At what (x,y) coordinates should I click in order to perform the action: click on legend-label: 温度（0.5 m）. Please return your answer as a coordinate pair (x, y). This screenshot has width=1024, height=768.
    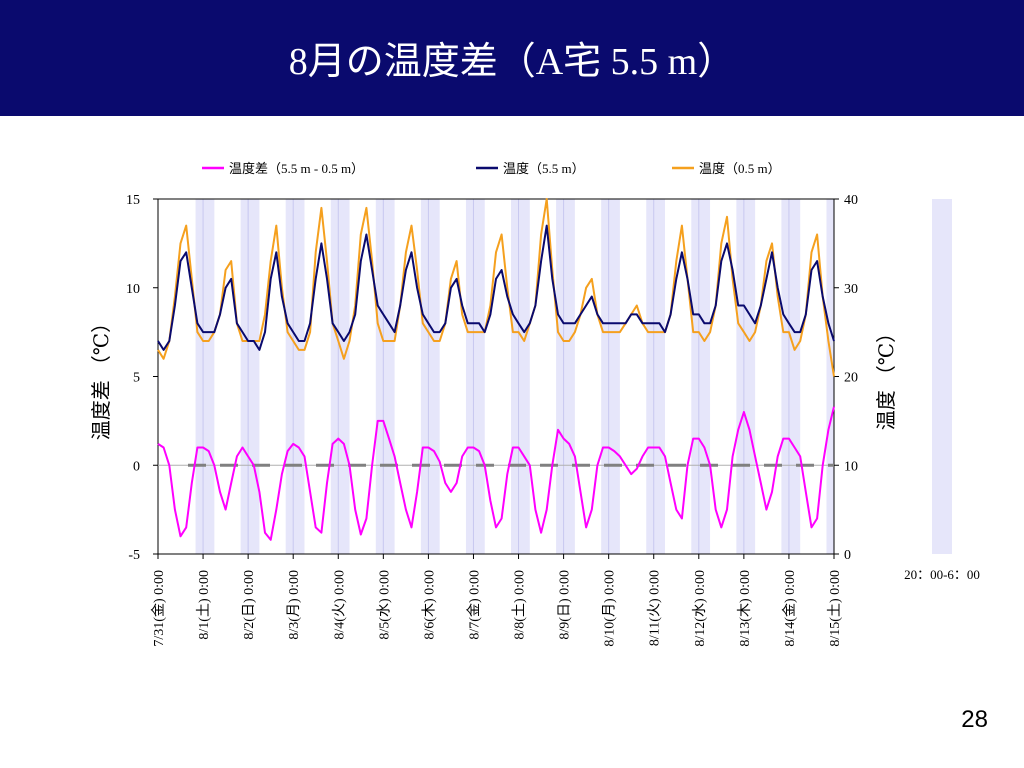
    Looking at the image, I should click on (740, 168).